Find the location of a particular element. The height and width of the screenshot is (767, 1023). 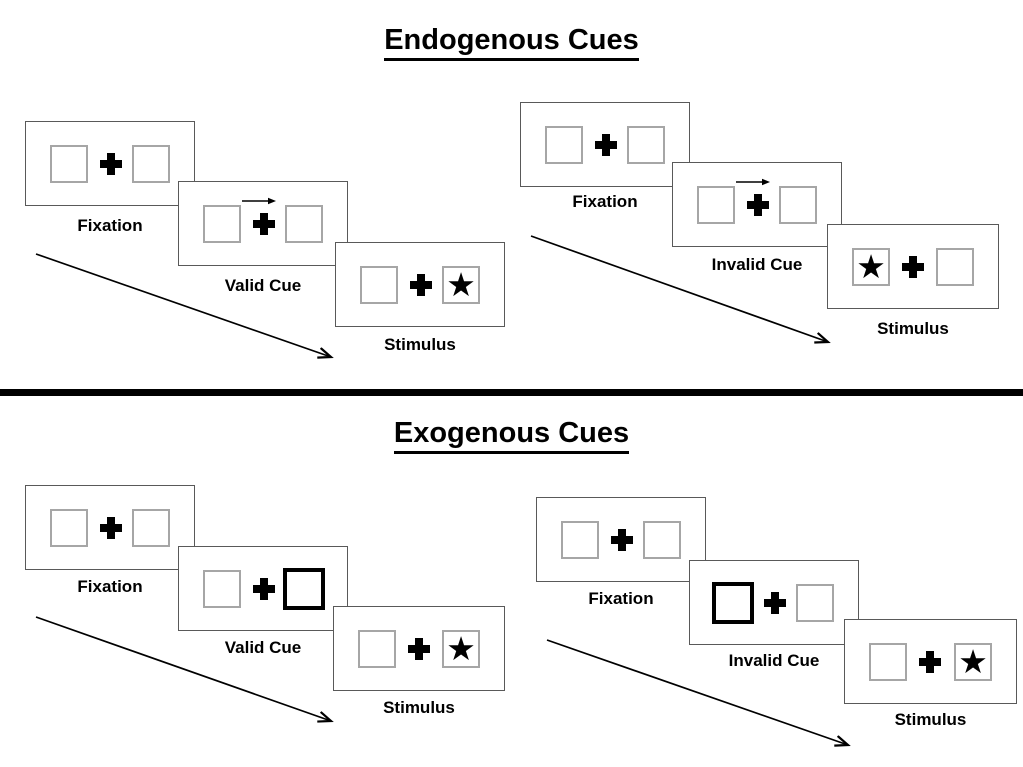

right-box-cued is located at coordinates (304, 589).